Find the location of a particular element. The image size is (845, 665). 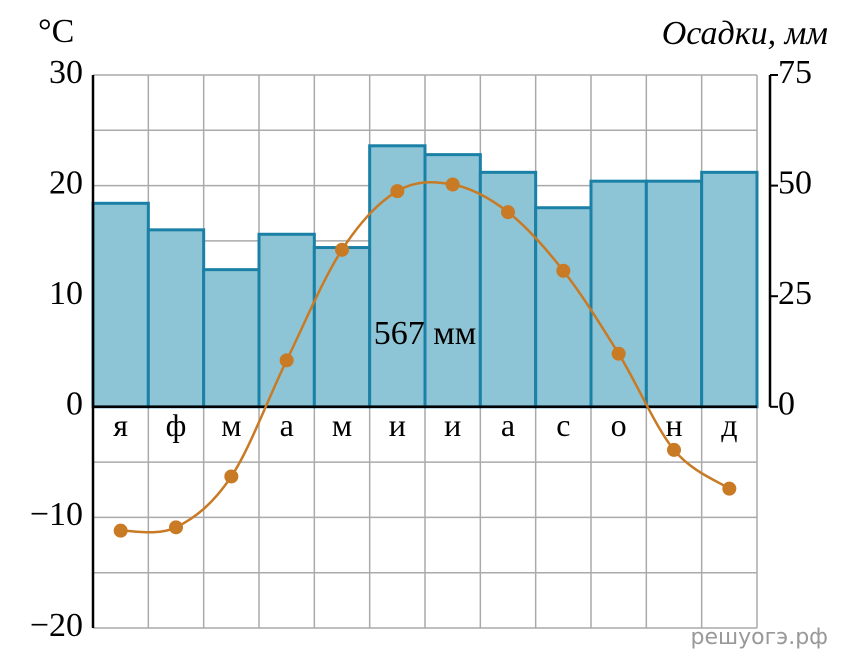

y-tick-label: 10 is located at coordinates (66, 293).